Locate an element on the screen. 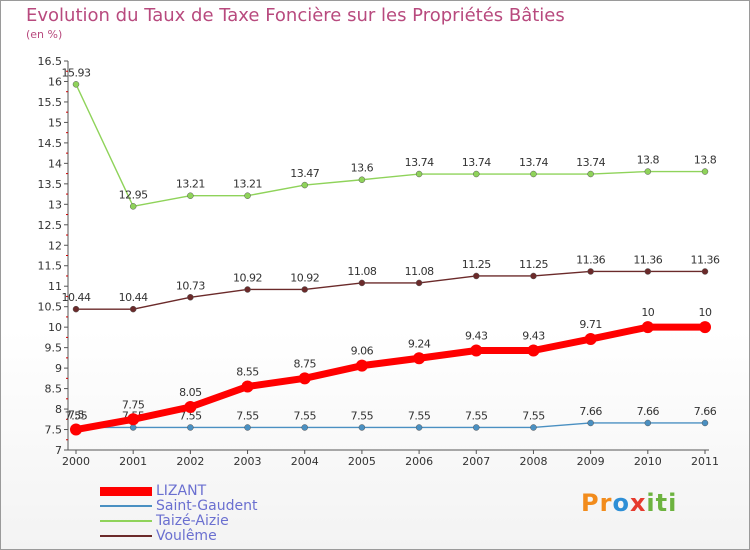  x-tick-label: 2006 is located at coordinates (419, 461).